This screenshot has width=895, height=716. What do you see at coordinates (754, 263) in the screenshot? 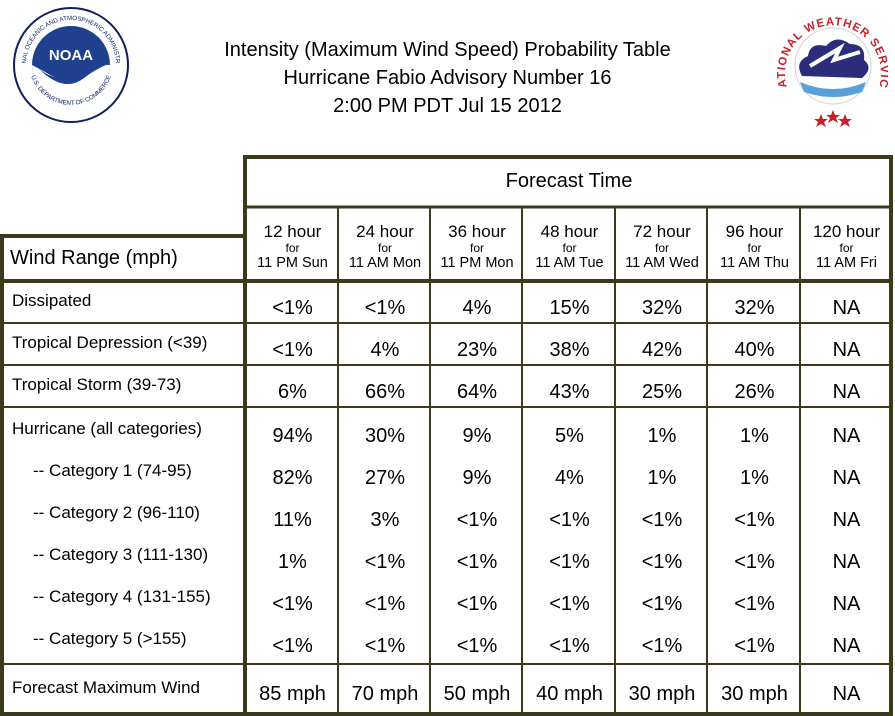
I see `column-header-time: 11 AM Thu` at bounding box center [754, 263].